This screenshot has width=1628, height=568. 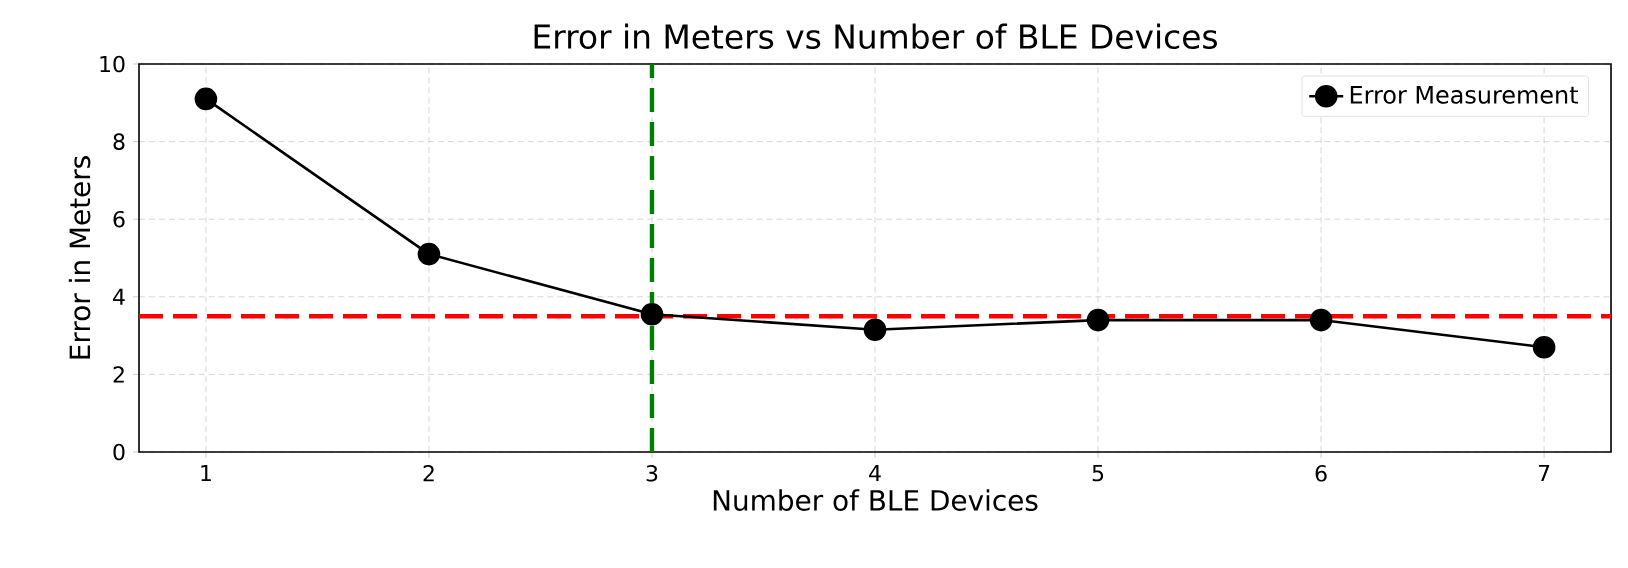 What do you see at coordinates (206, 473) in the screenshot?
I see `x-tick-label: 1` at bounding box center [206, 473].